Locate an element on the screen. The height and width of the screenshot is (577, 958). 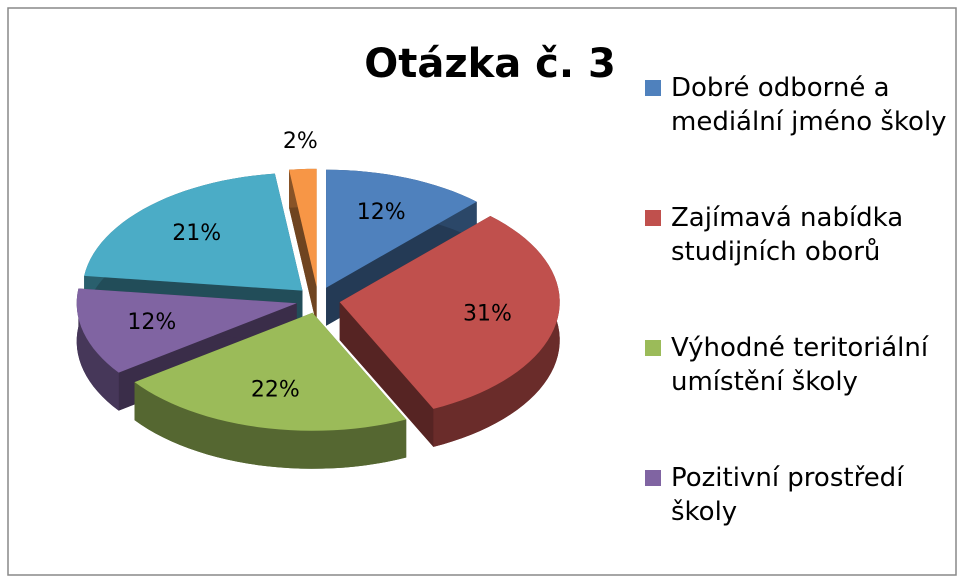
legend-label: Zajímavá nabídka studijních oborů is located at coordinates (791, 235).